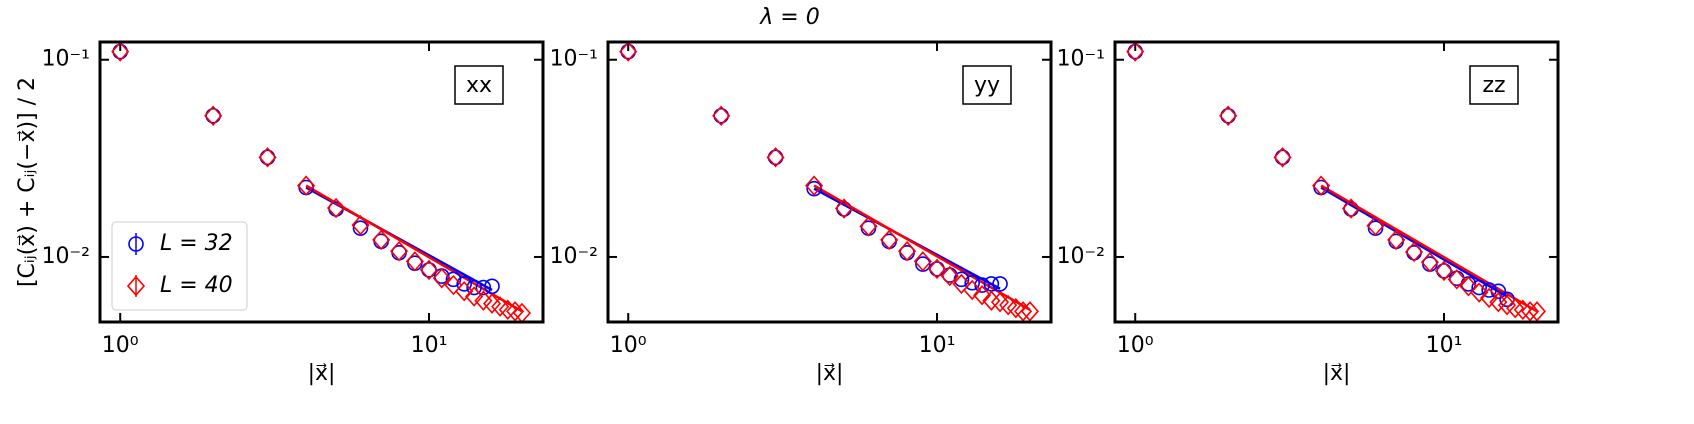 Image resolution: width=1694 pixels, height=424 pixels. What do you see at coordinates (27, 182) in the screenshot?
I see `y-axis-label: [Cᵢⱼ(x⃗) + Cᵢⱼ(−x⃗)] / 2` at bounding box center [27, 182].